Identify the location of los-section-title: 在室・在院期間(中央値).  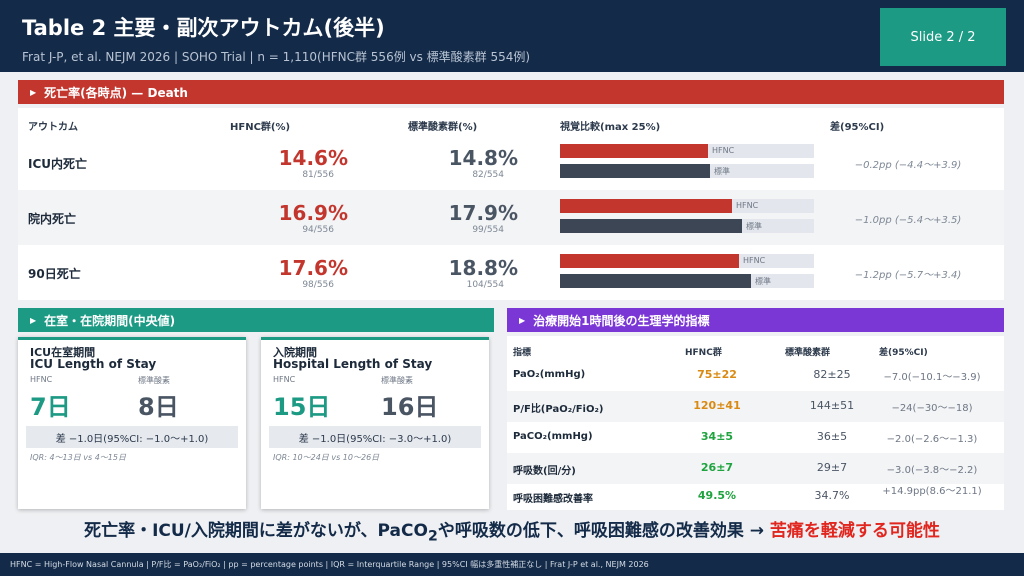
(110, 320).